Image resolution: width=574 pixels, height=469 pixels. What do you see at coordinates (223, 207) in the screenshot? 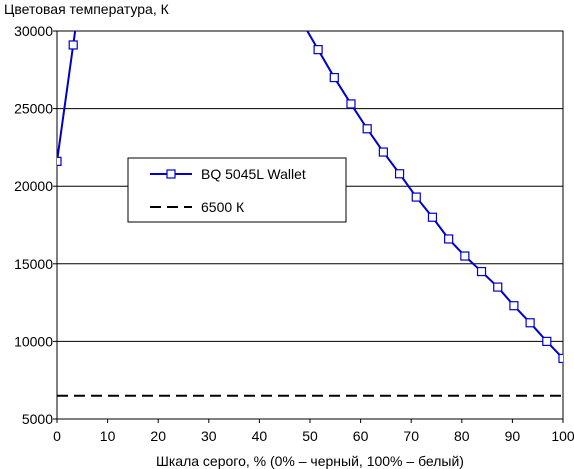
I see `legend-label-6500k: 6500 К` at bounding box center [223, 207].